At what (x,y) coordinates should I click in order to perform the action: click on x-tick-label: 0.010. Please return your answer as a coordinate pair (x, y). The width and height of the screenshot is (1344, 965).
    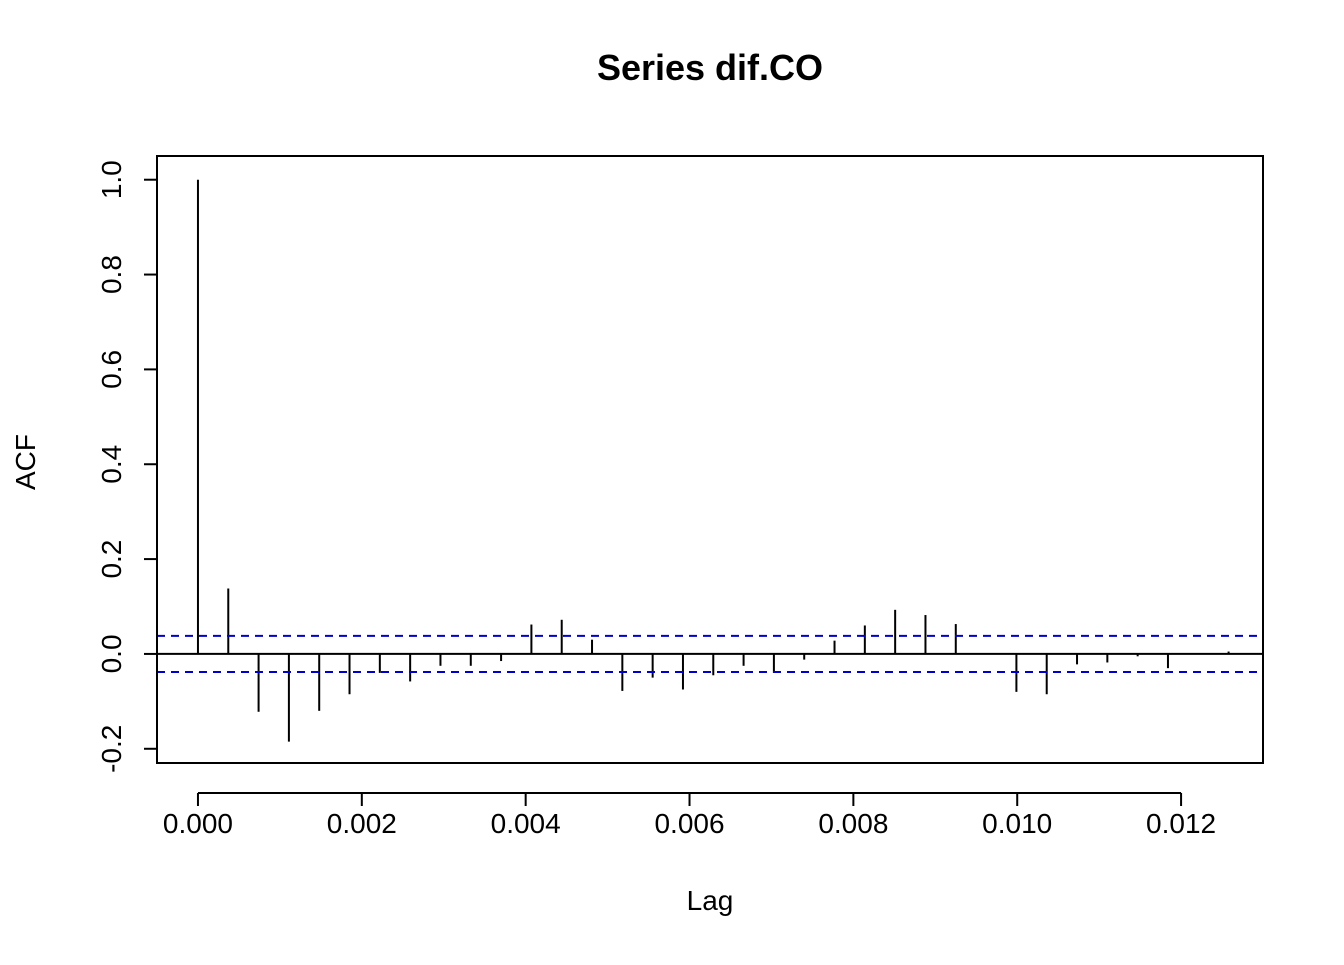
    Looking at the image, I should click on (1017, 823).